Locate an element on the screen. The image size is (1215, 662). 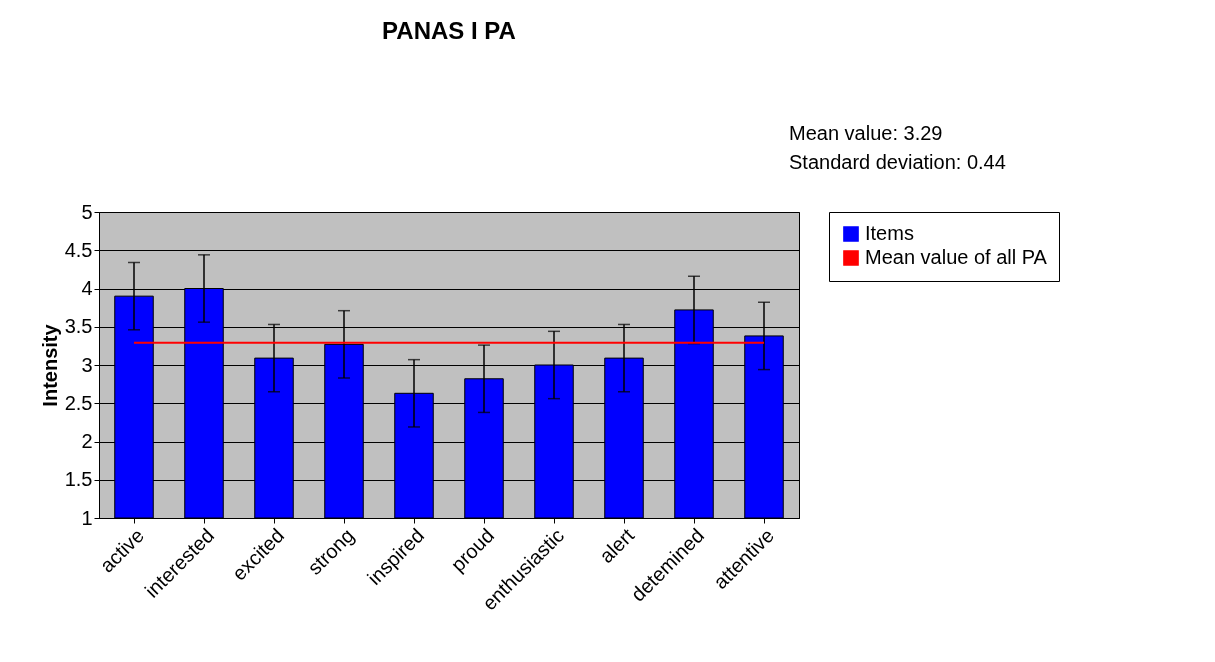
y-tick-label: 3.5 is located at coordinates (78, 326).